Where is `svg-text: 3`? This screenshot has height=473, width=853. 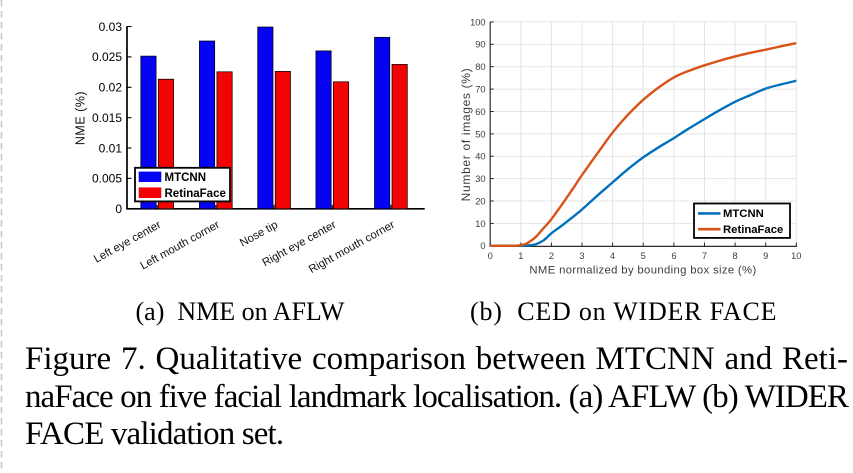 svg-text: 3 is located at coordinates (581, 256).